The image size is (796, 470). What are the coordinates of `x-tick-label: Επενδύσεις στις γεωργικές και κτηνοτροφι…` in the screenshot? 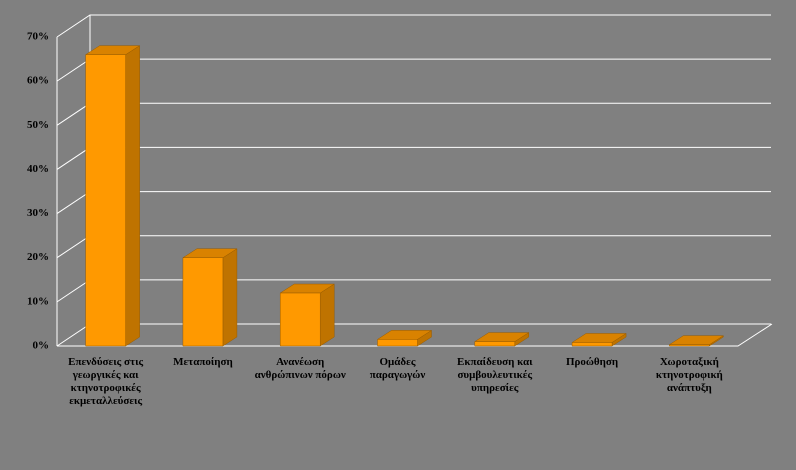 It's located at (106, 381).